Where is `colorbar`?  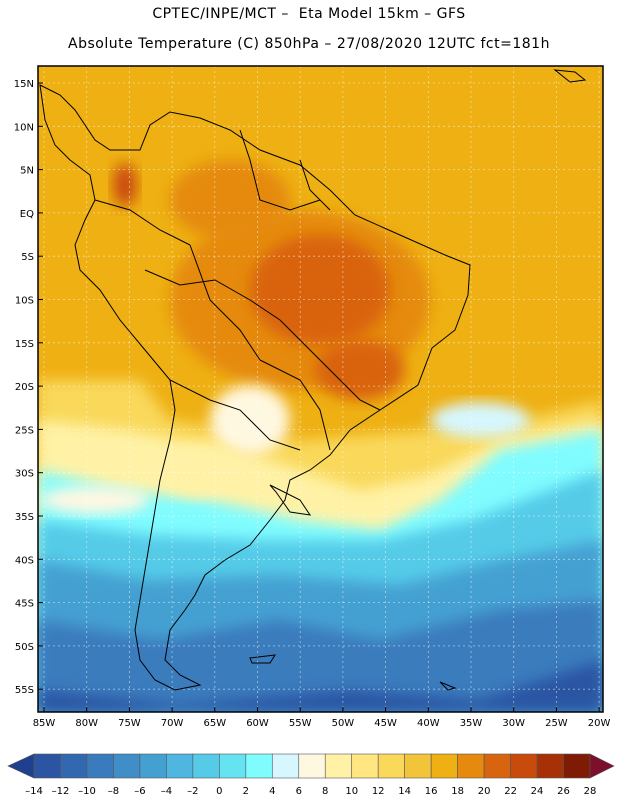
colorbar is located at coordinates (311, 766).